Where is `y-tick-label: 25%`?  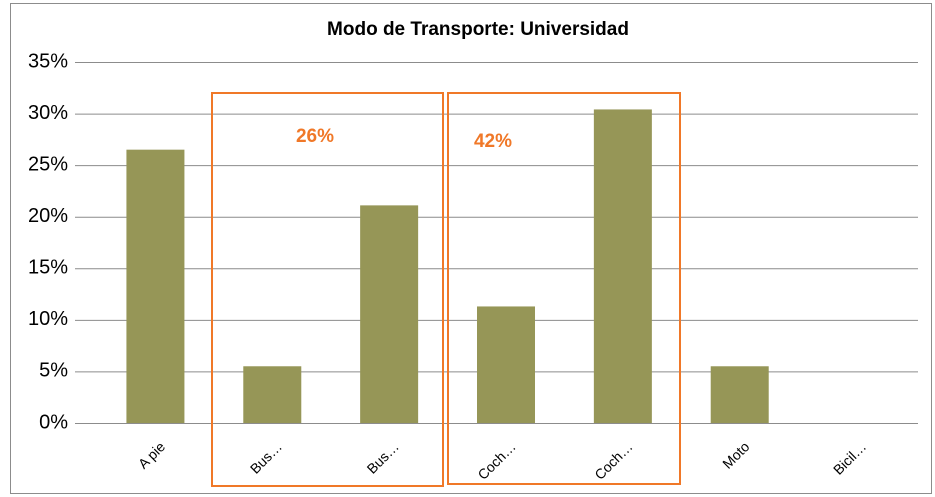 y-tick-label: 25% is located at coordinates (48, 164).